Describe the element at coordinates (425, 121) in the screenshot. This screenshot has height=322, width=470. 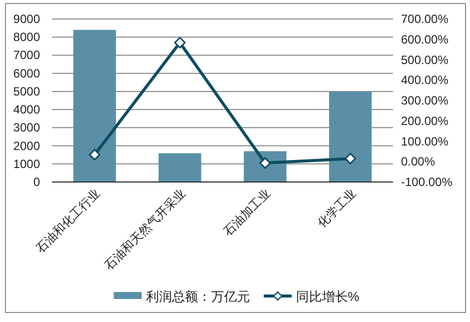
I see `y2-tick-label: 200.00%` at that location.